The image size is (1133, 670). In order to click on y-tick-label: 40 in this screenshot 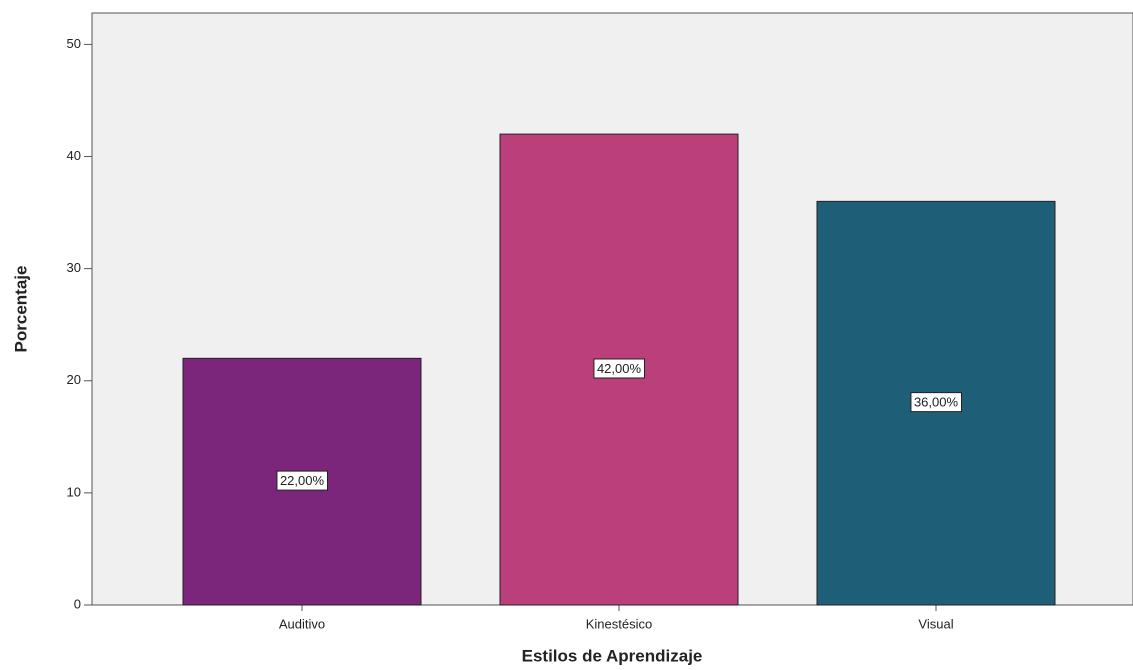, I will do `click(74, 155)`.